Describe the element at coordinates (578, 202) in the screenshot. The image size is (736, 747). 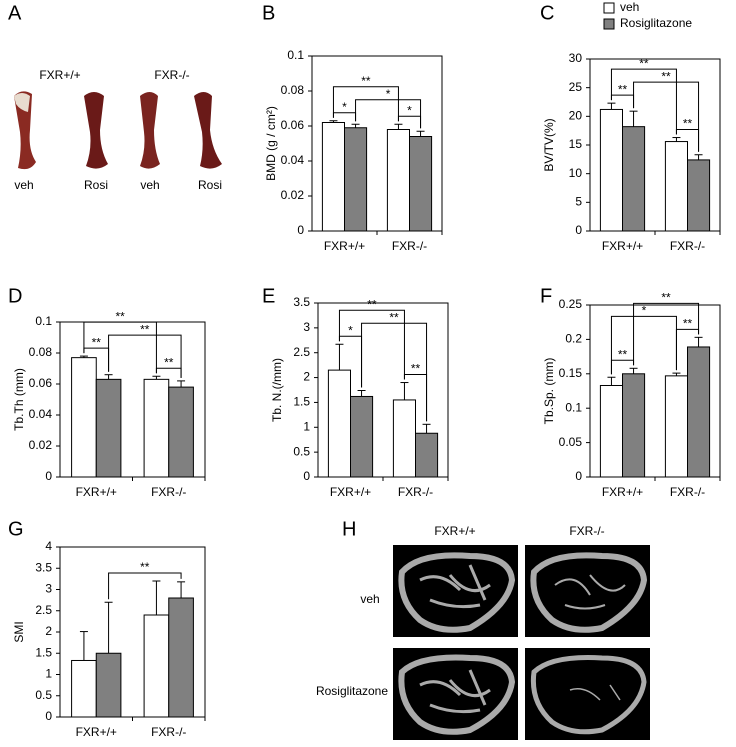
I see `y-tick-label: 5` at that location.